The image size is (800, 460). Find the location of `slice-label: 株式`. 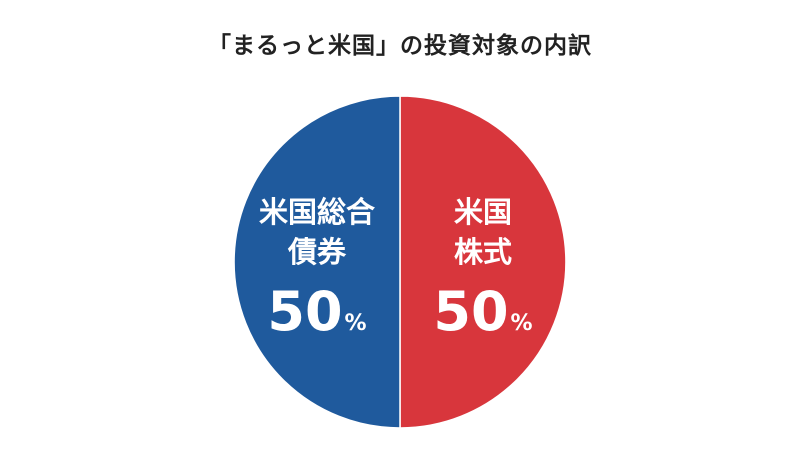

slice-label: 株式 is located at coordinates (483, 252).